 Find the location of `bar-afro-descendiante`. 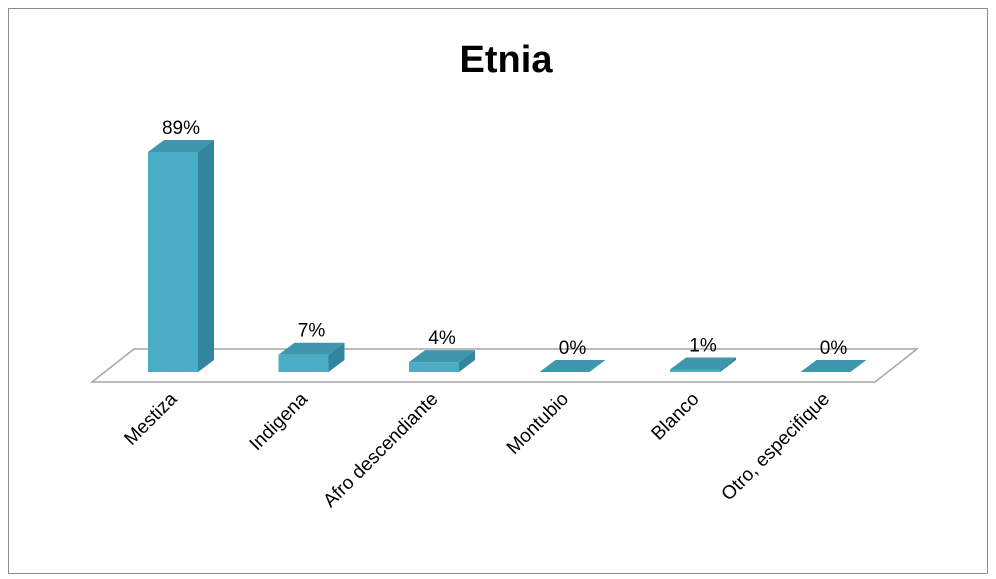

bar-afro-descendiante is located at coordinates (442, 361).